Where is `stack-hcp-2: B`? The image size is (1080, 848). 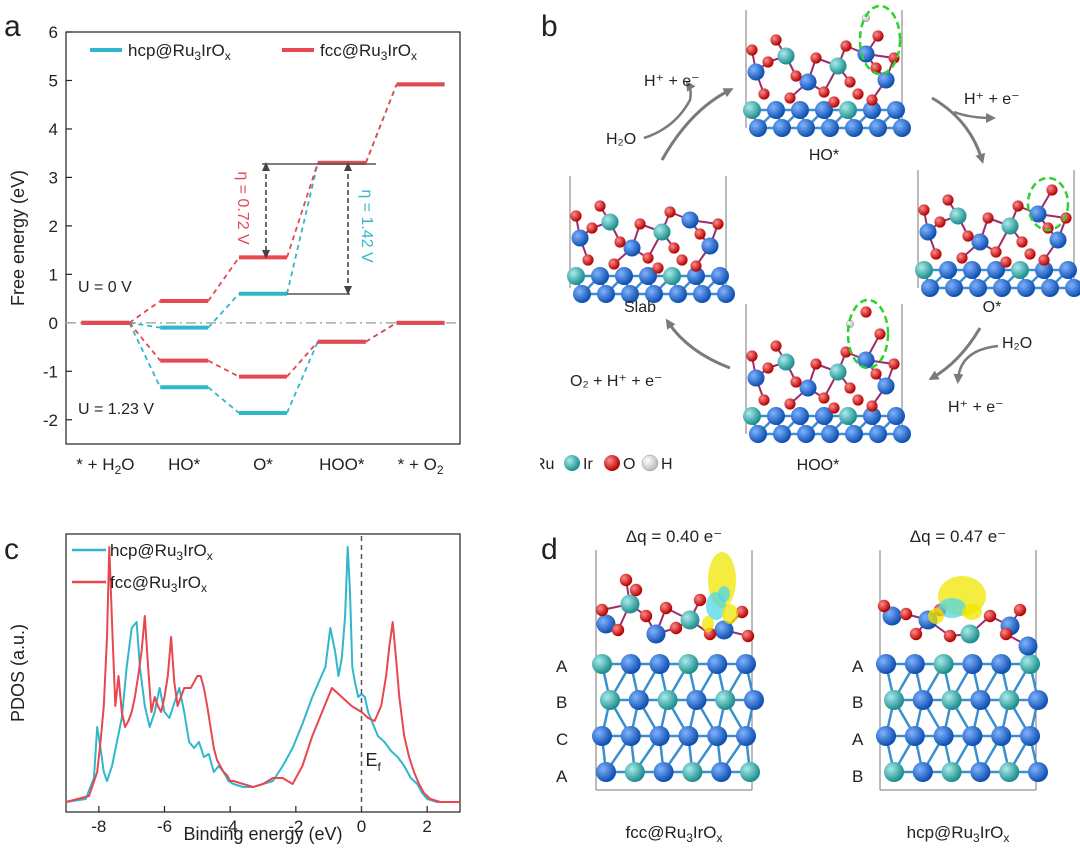
stack-hcp-2: B is located at coordinates (857, 702).